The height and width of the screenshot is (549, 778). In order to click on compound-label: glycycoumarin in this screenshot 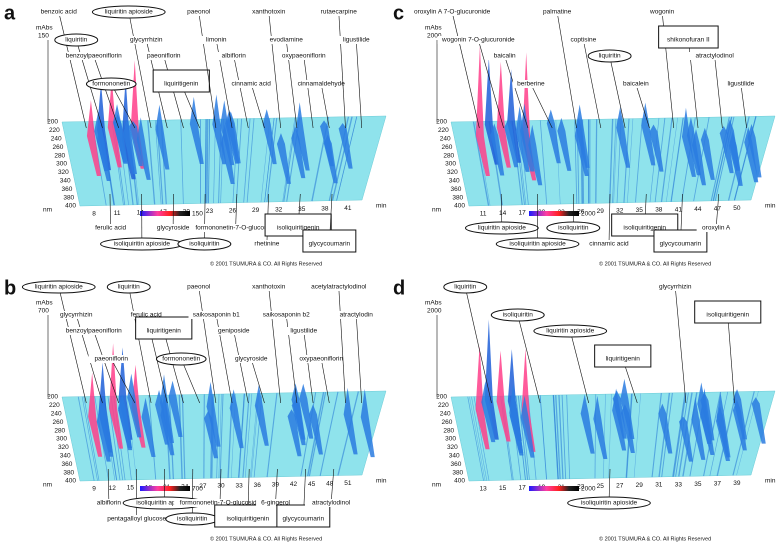, I will do `click(330, 244)`.